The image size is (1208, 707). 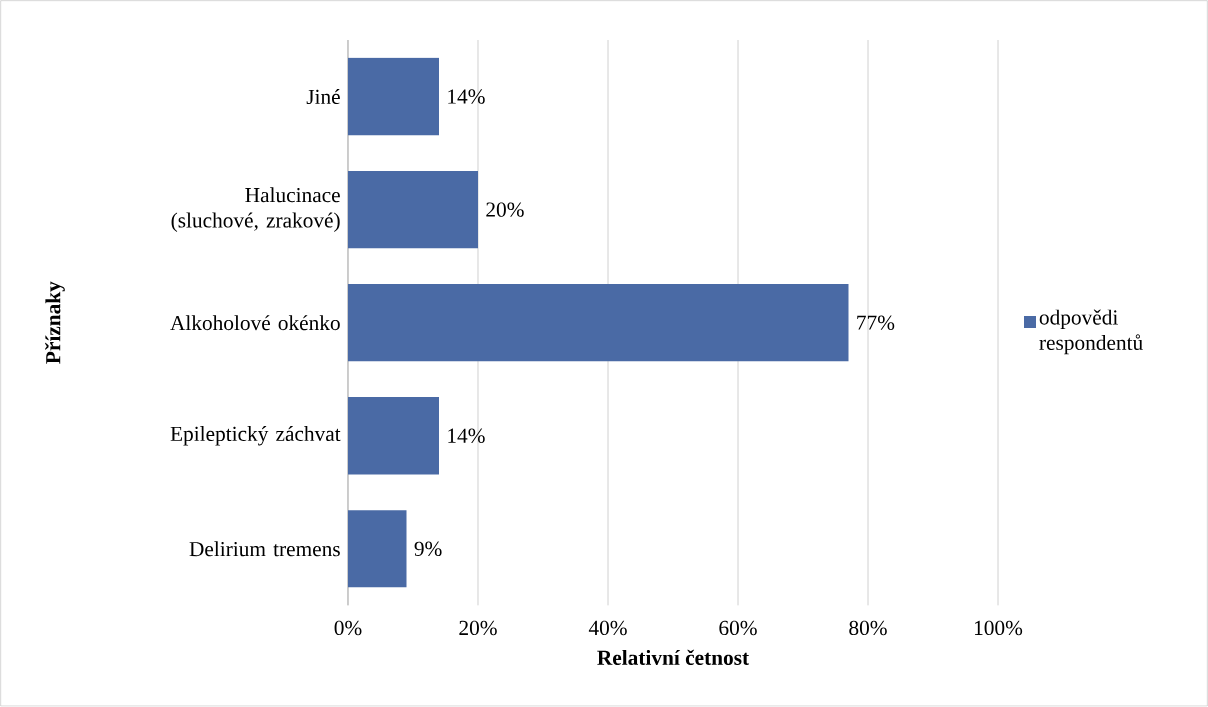 I want to click on y-tick-label: Halucinace (sluchové, zrakové), so click(x=255, y=210).